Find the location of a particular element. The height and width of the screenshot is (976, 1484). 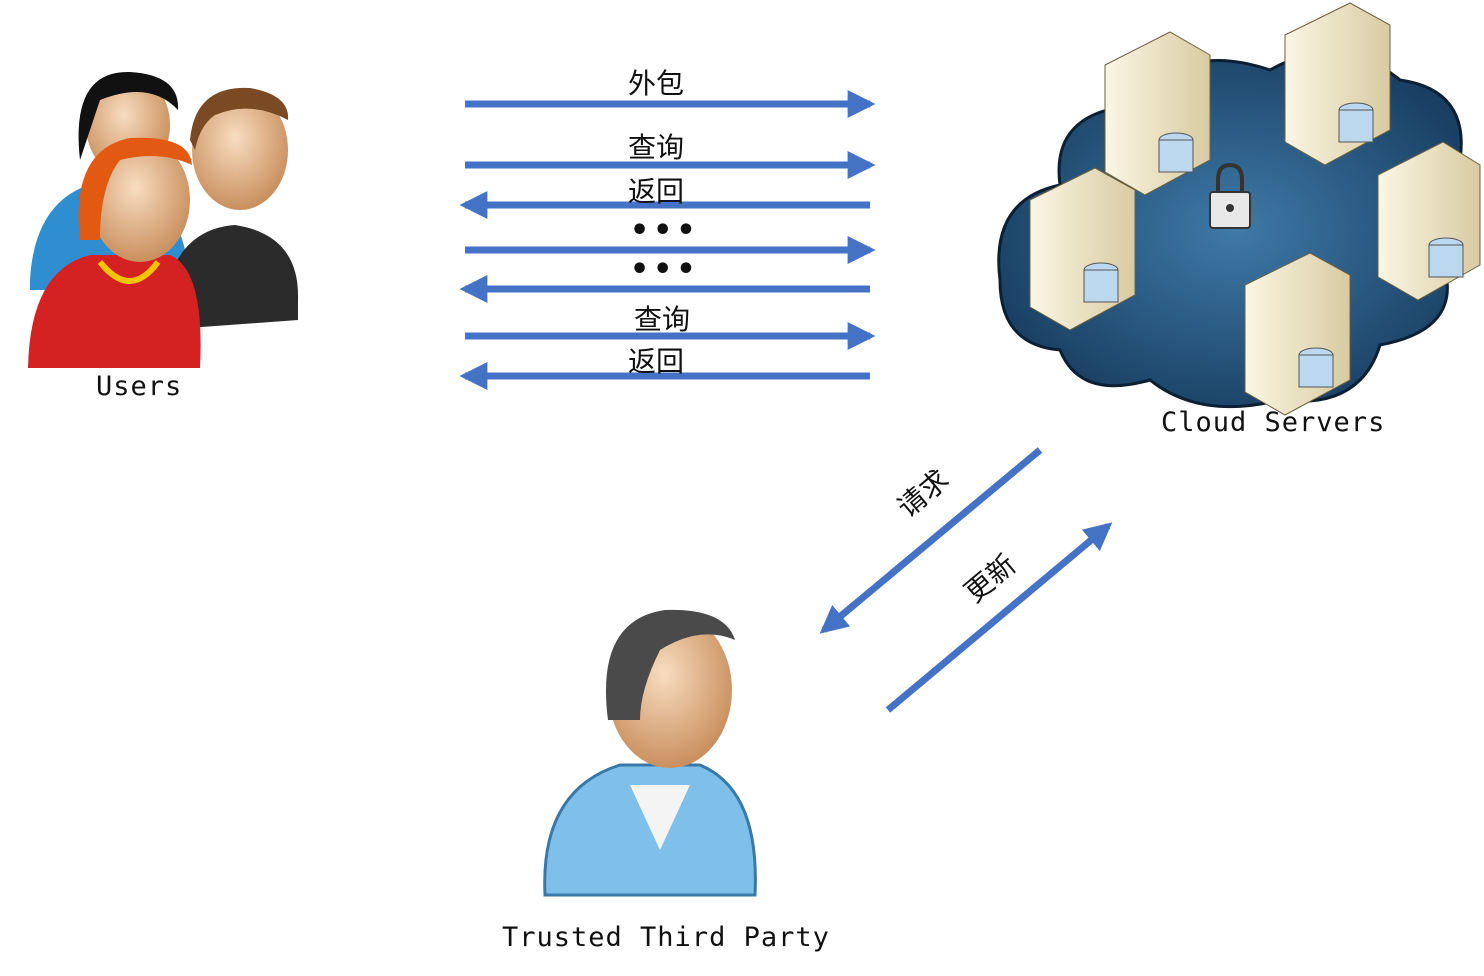

message-arrows is located at coordinates (667, 240).